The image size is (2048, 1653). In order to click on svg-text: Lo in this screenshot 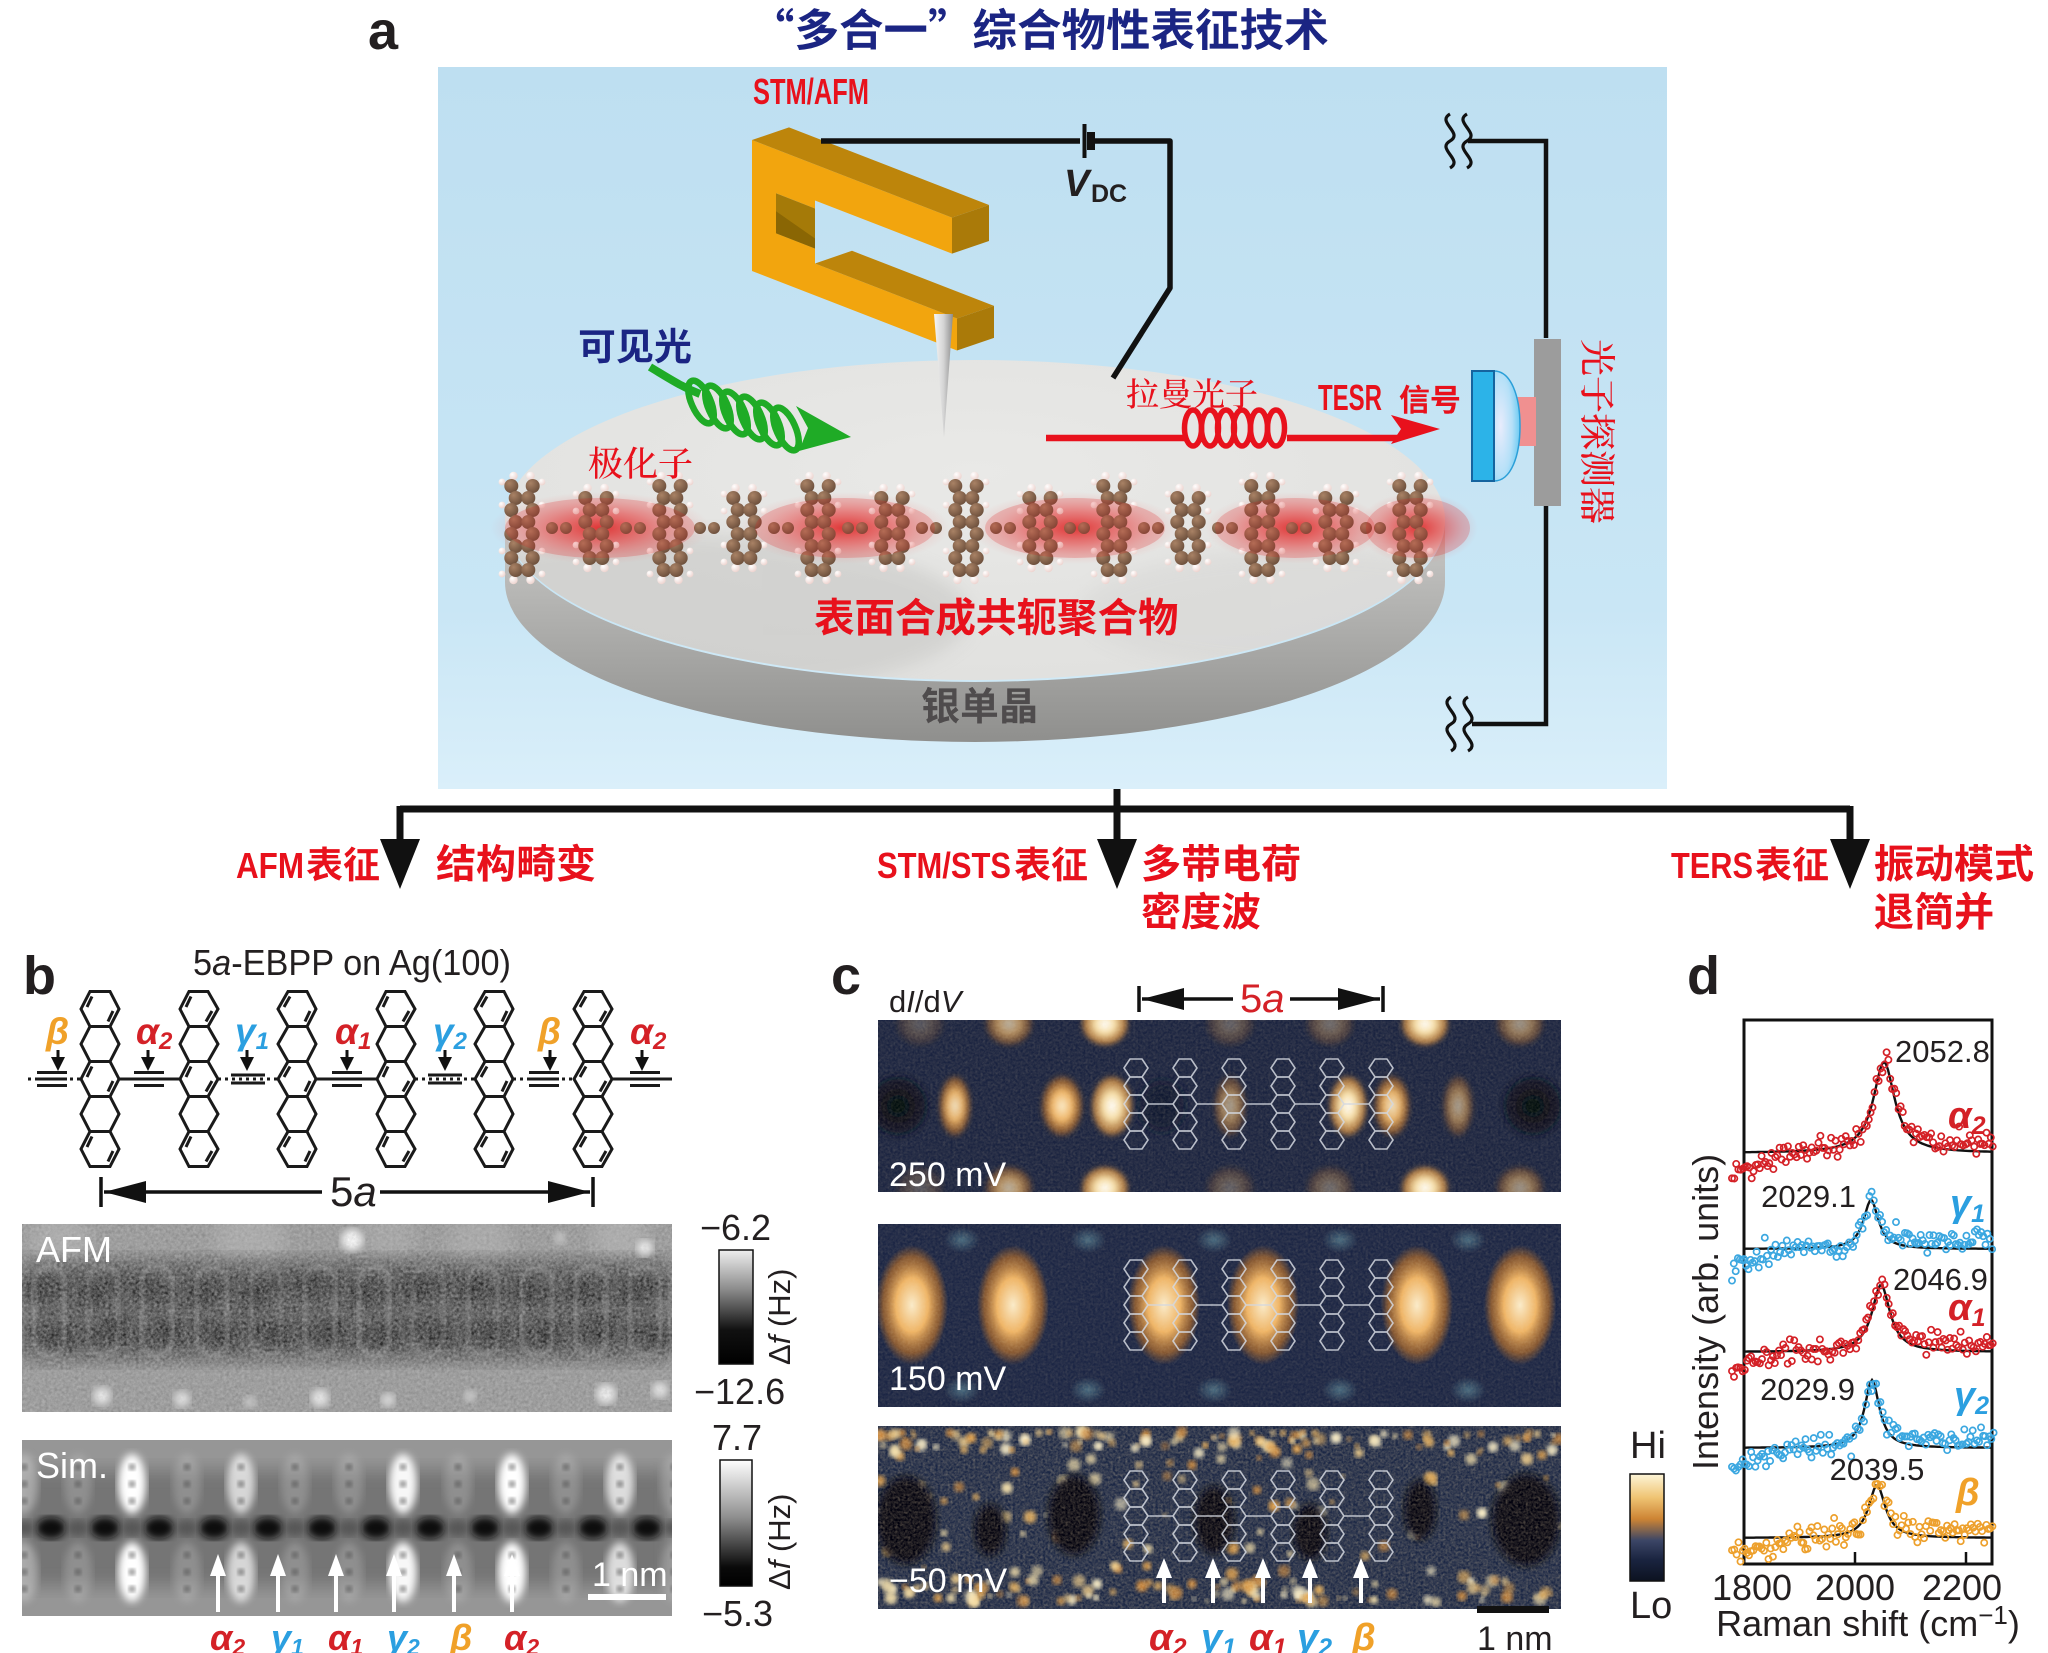, I will do `click(1651, 1606)`.